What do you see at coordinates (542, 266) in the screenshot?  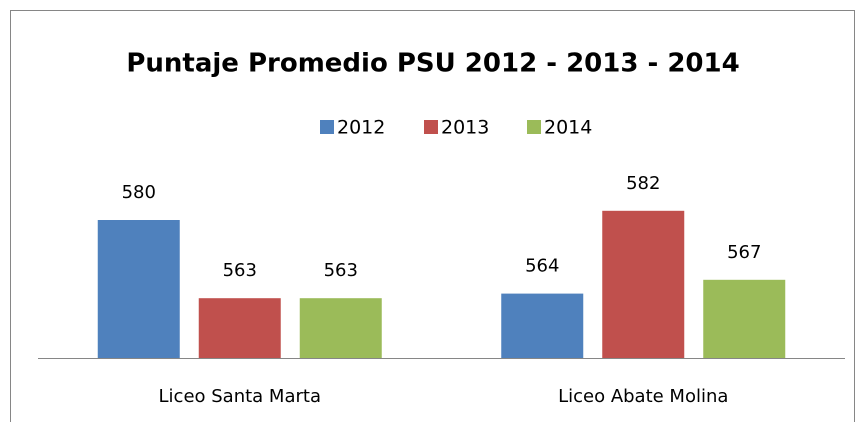 I see `data-label: 564` at bounding box center [542, 266].